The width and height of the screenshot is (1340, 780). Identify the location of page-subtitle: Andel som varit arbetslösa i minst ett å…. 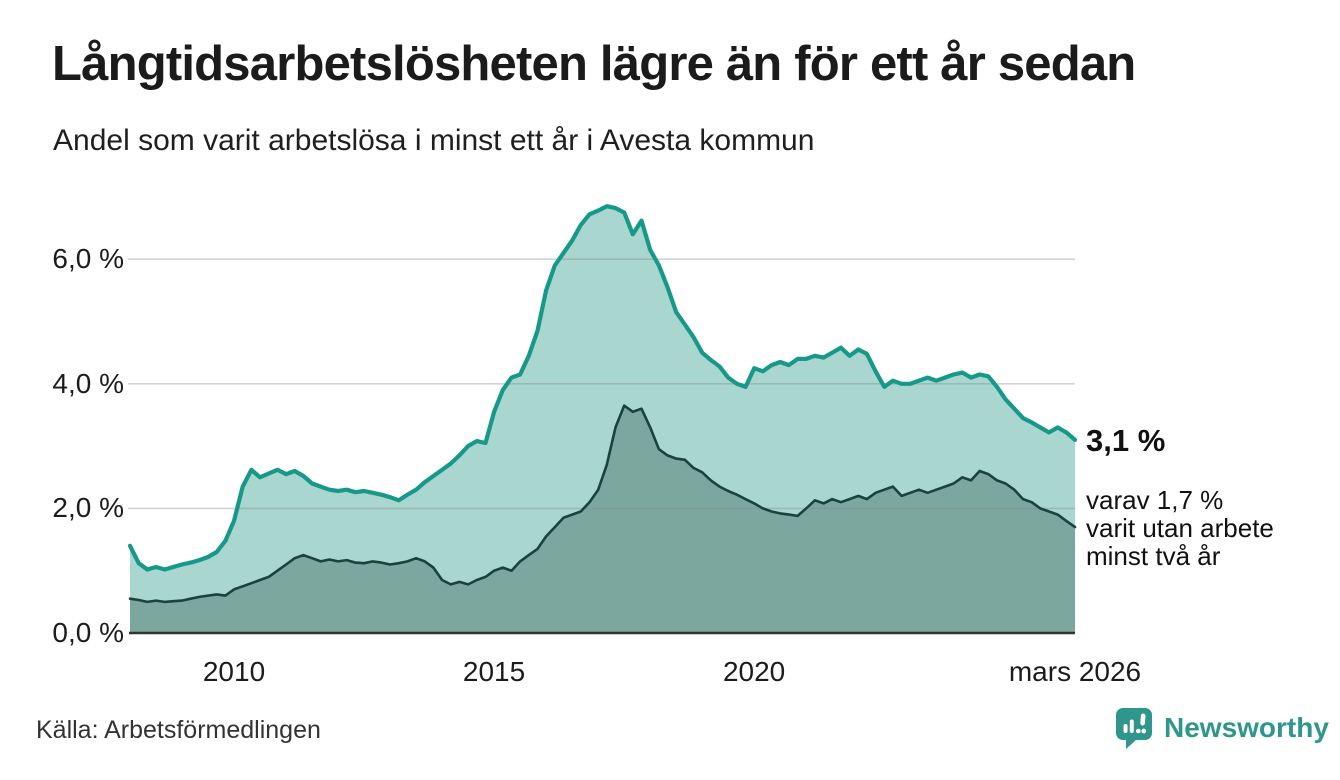
(434, 140).